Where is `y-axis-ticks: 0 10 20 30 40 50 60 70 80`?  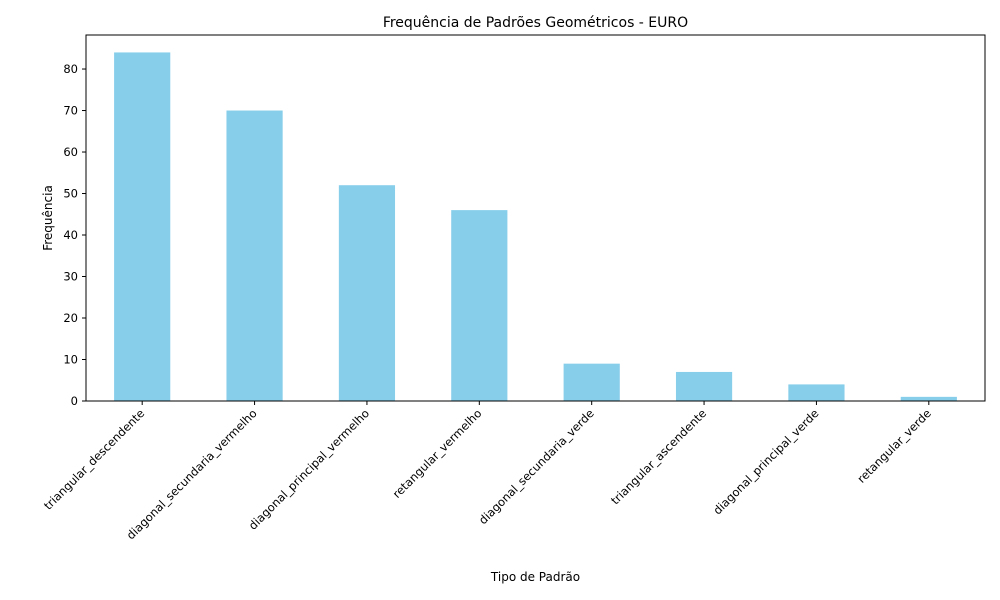
y-axis-ticks: 0 10 20 30 40 50 60 70 80 is located at coordinates (74, 235).